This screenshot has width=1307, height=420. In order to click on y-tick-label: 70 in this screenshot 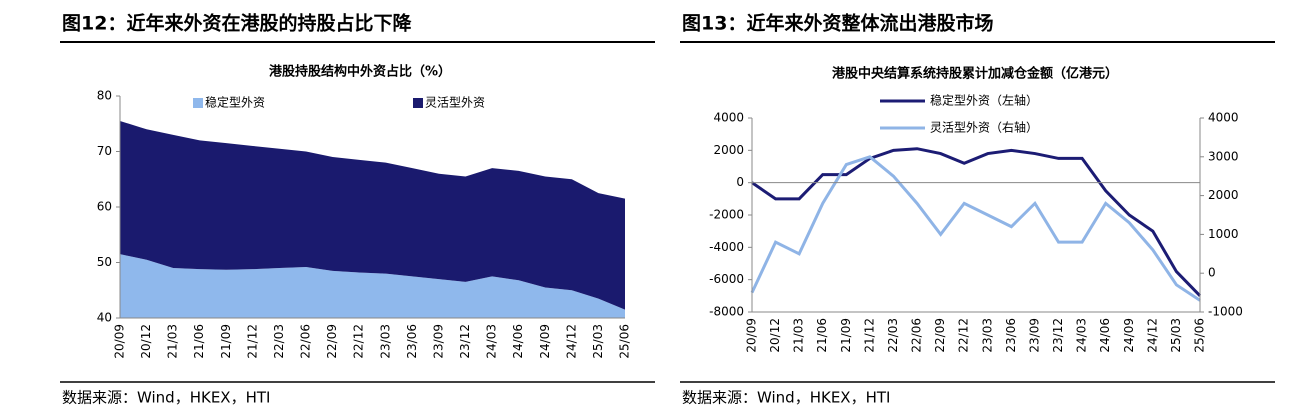, I will do `click(104, 151)`.